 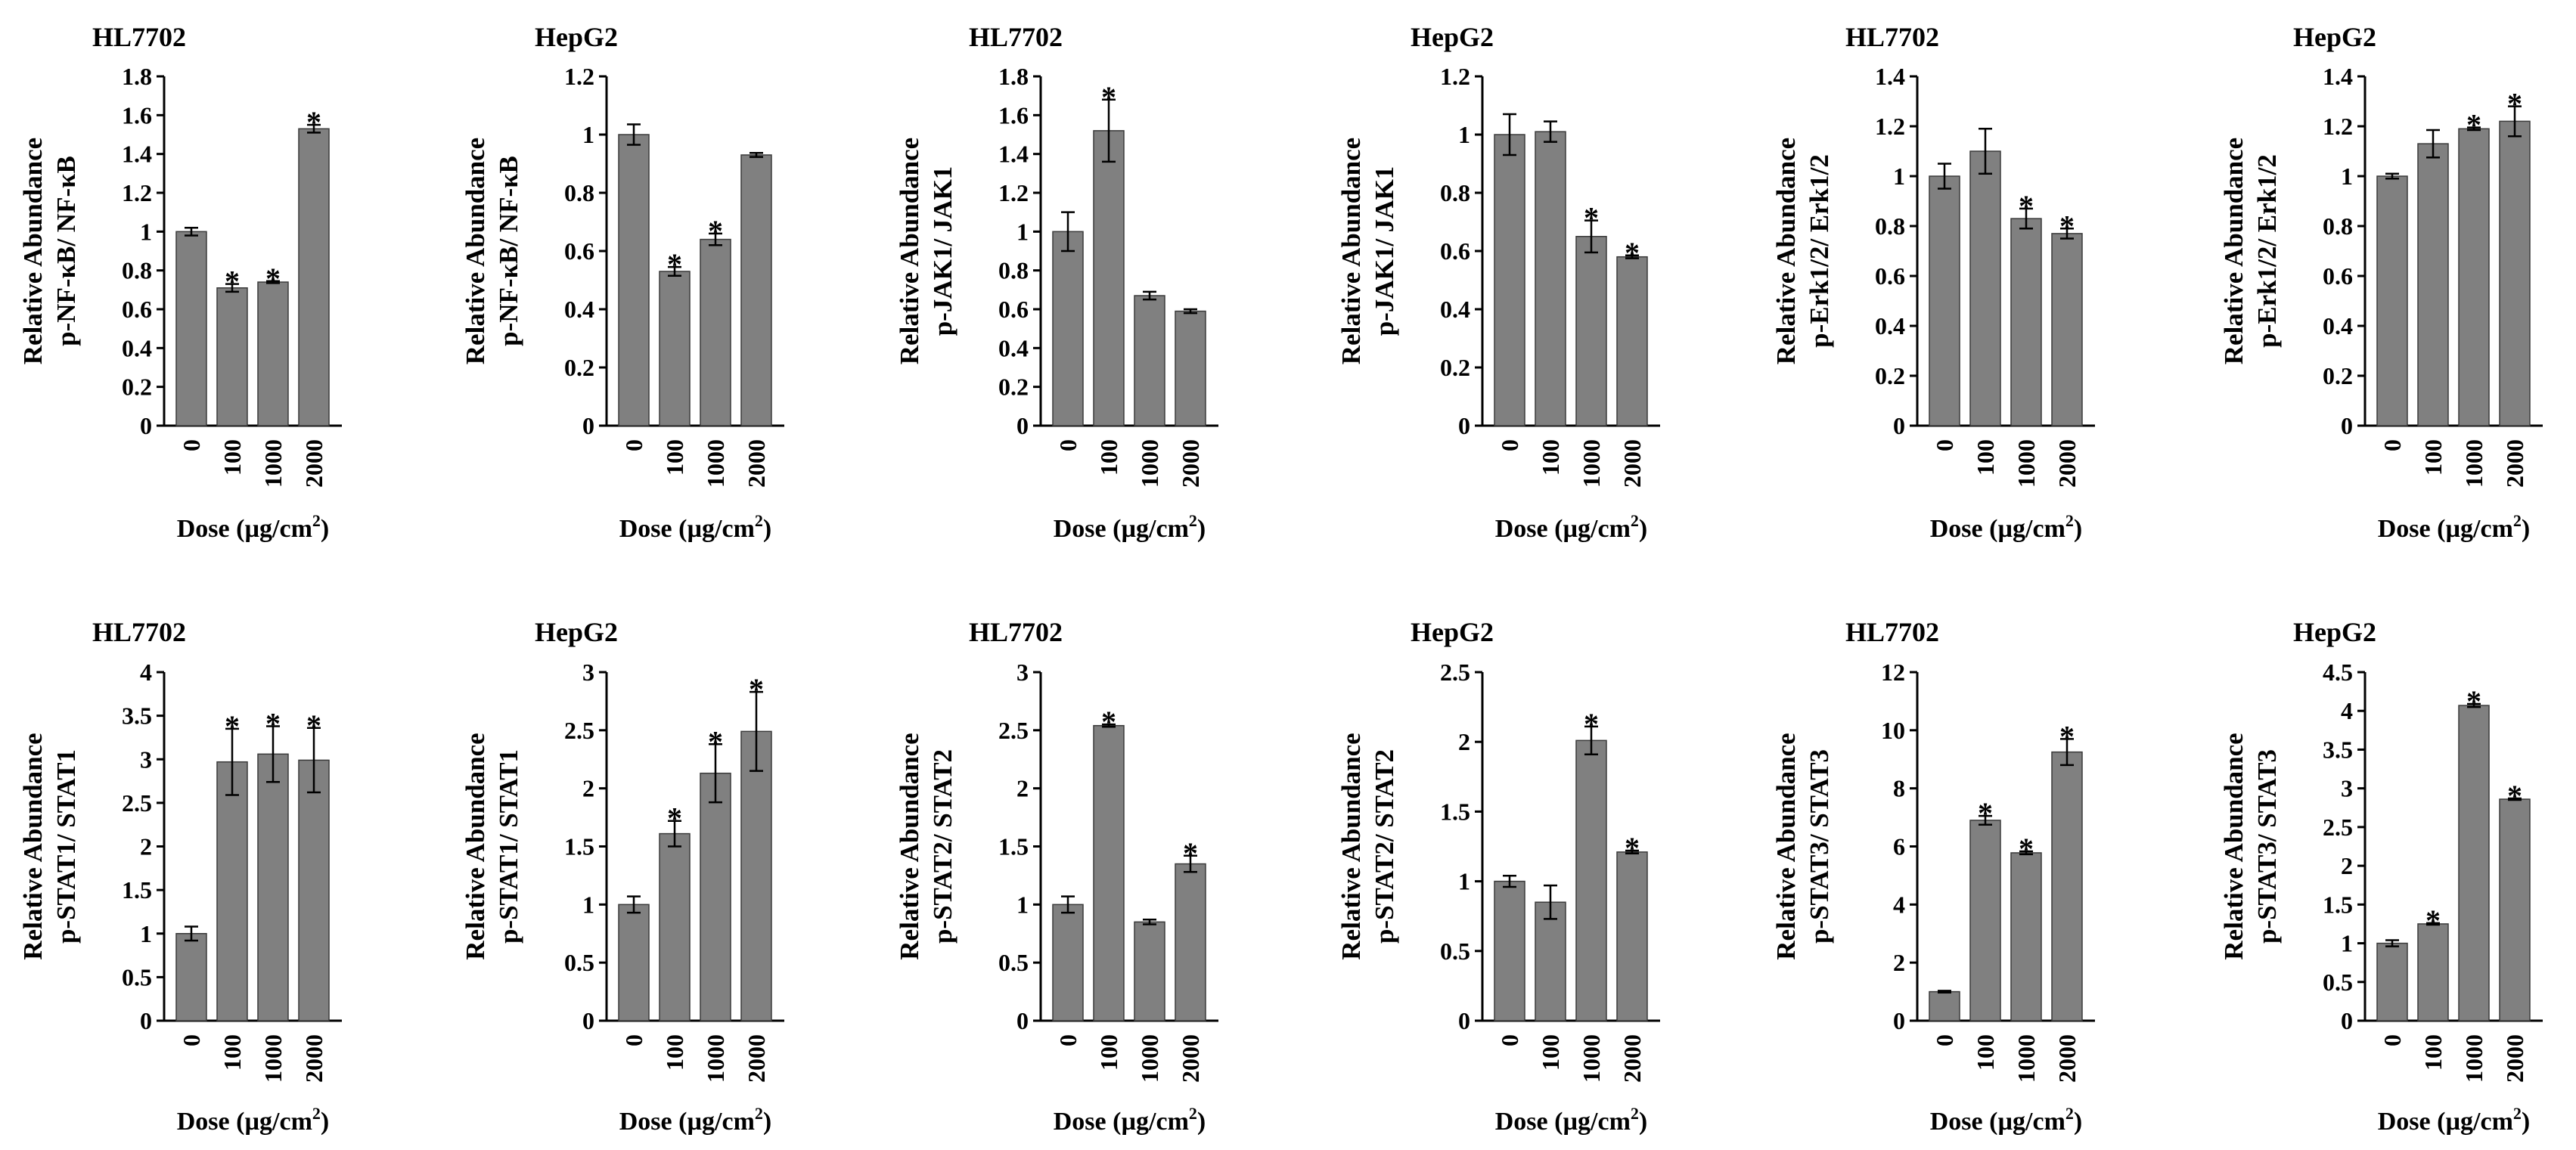 I want to click on y-tick-label: 0.5, so click(x=137, y=976).